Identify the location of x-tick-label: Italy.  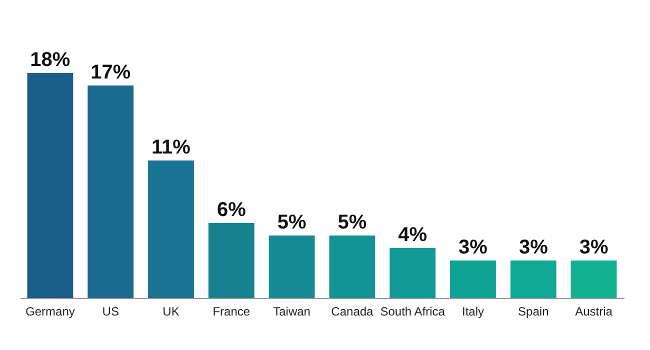
(473, 311).